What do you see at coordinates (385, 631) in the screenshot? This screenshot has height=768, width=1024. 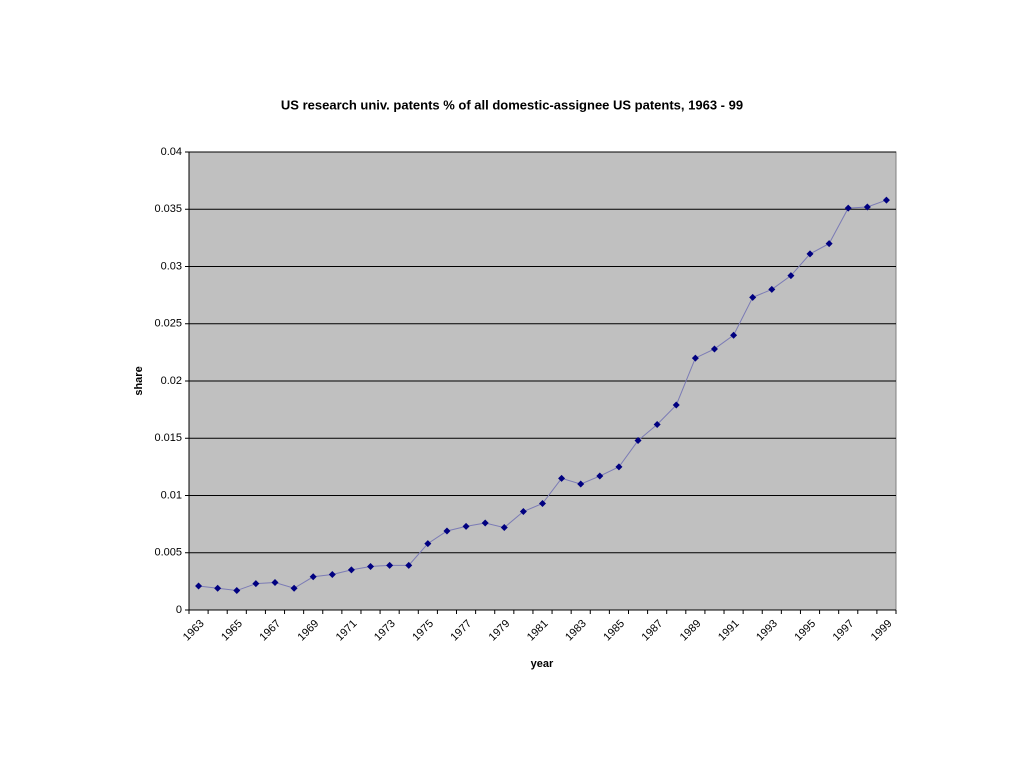 I see `x-tick-label: 1973` at bounding box center [385, 631].